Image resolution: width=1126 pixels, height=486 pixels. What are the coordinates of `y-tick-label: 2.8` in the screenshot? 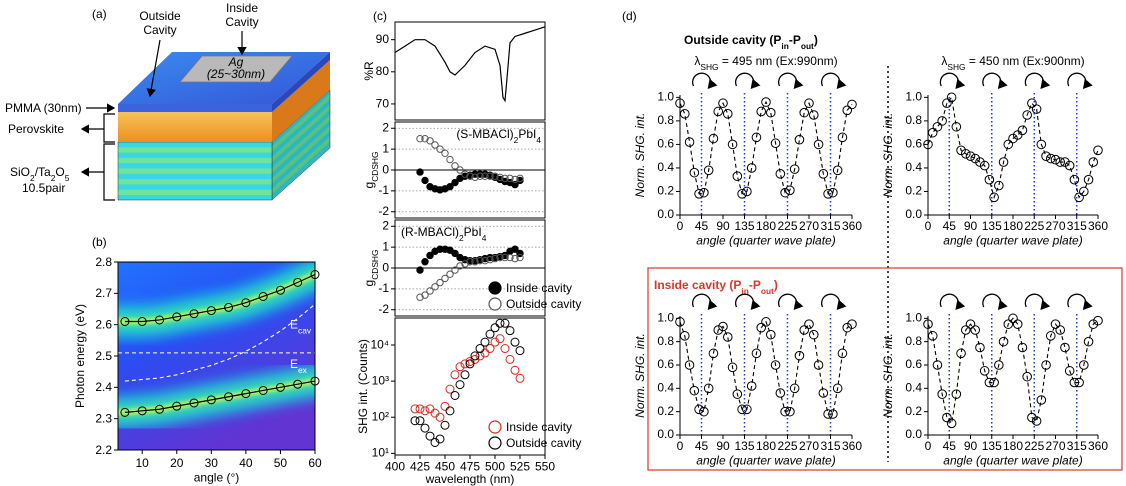 It's located at (103, 262).